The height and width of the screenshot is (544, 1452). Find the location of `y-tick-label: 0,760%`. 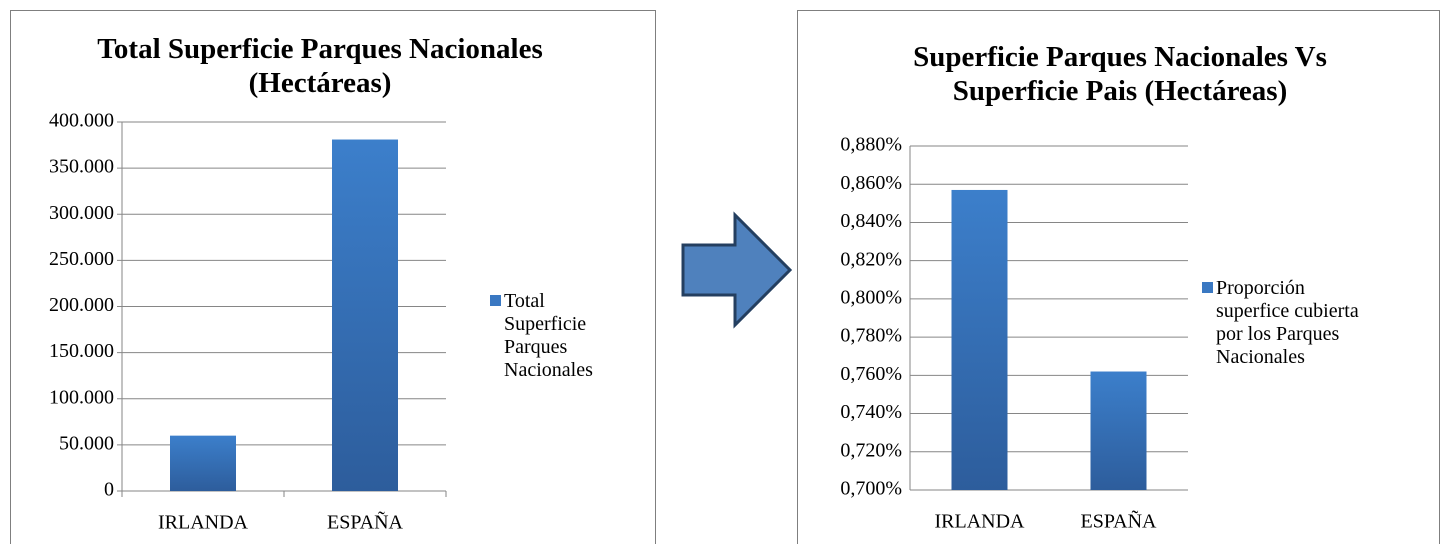

y-tick-label: 0,760% is located at coordinates (871, 374).